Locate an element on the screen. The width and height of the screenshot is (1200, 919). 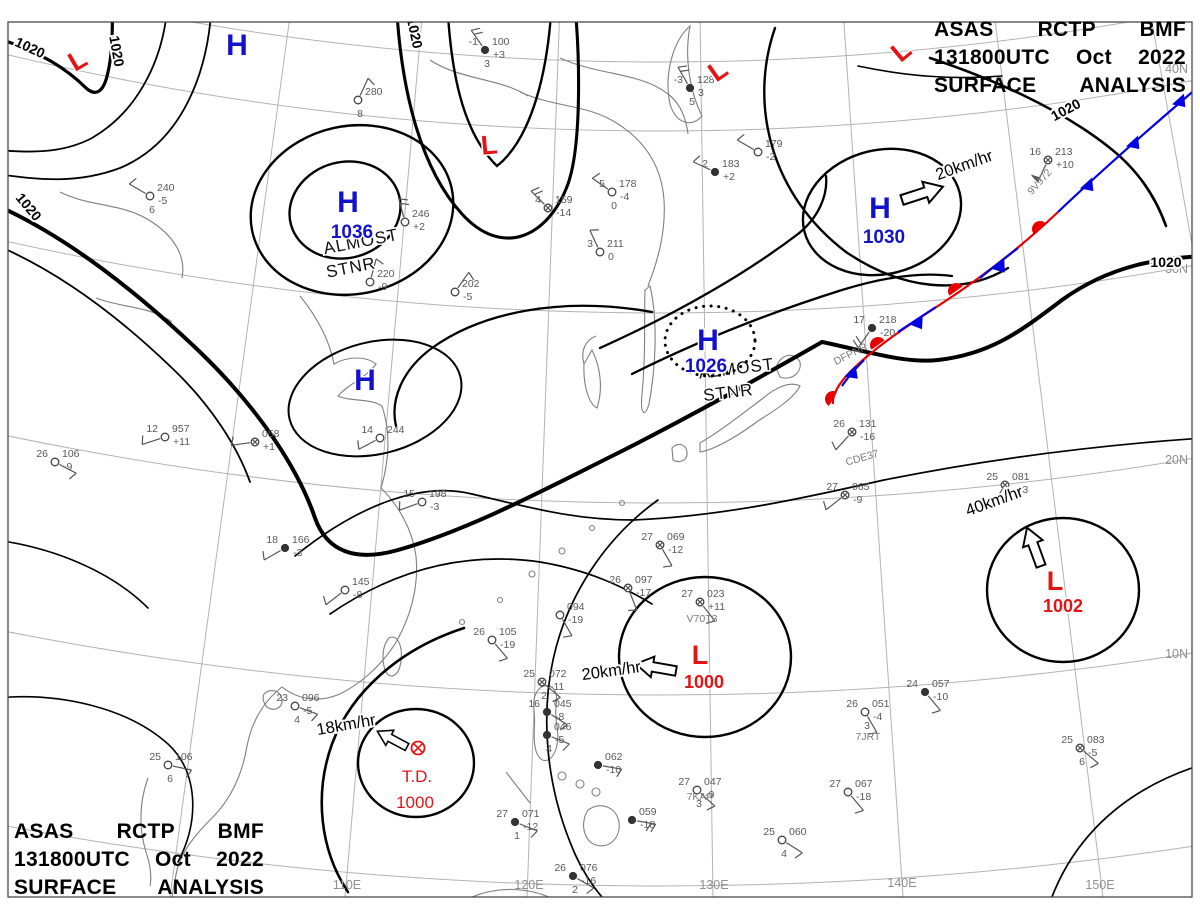
high-letter: H is located at coordinates (880, 208).